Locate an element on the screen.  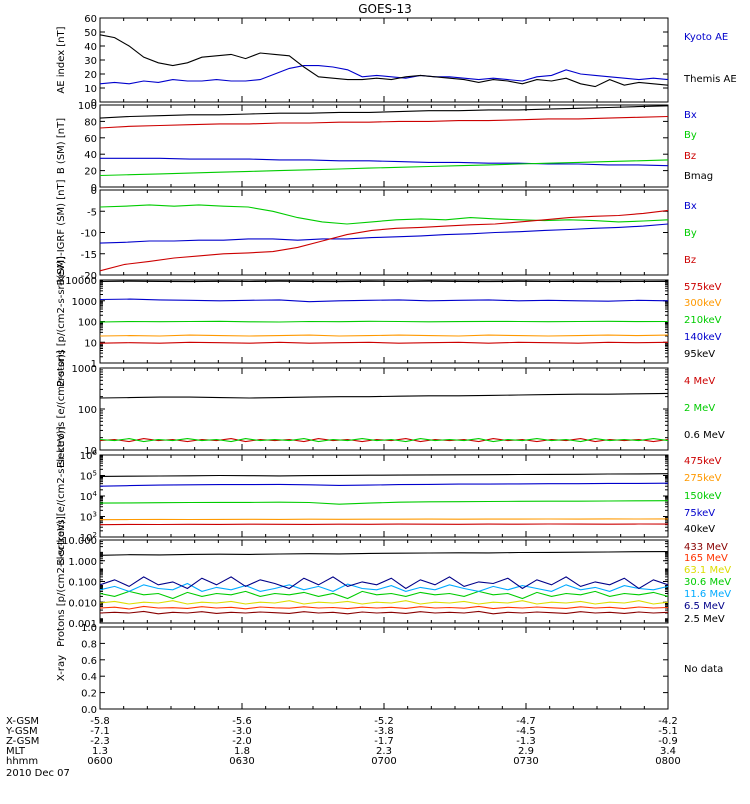
legend-entry: 275keV is located at coordinates (703, 478).